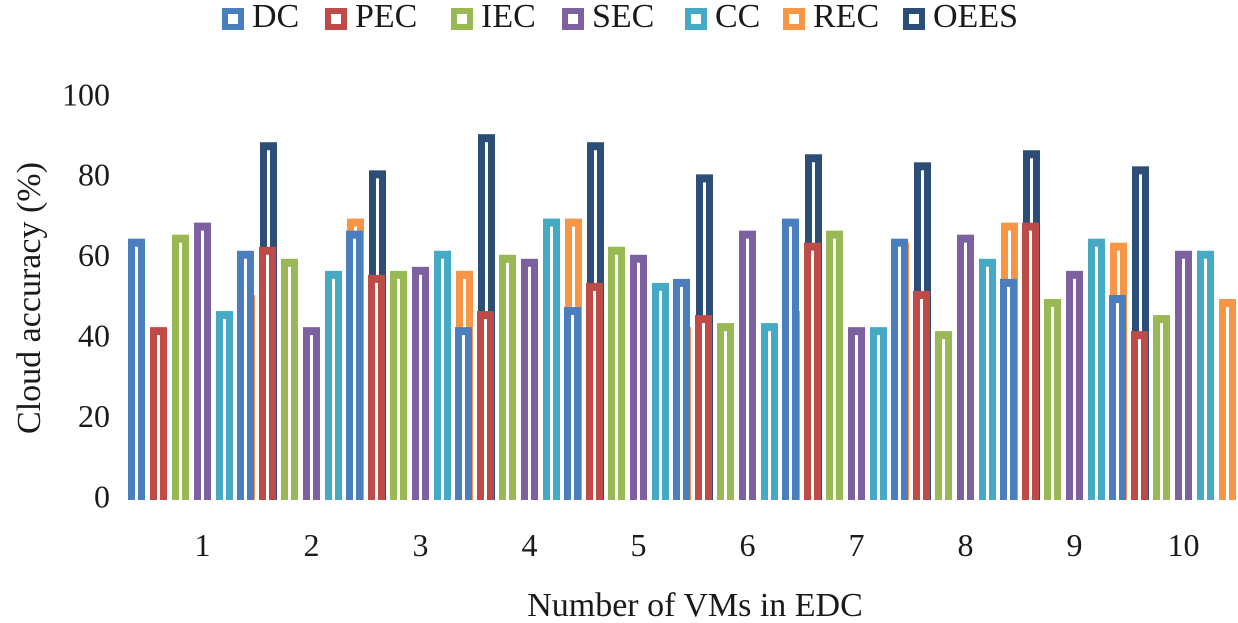 The width and height of the screenshot is (1238, 623). What do you see at coordinates (275, 17) in the screenshot?
I see `legend-label: DC` at bounding box center [275, 17].